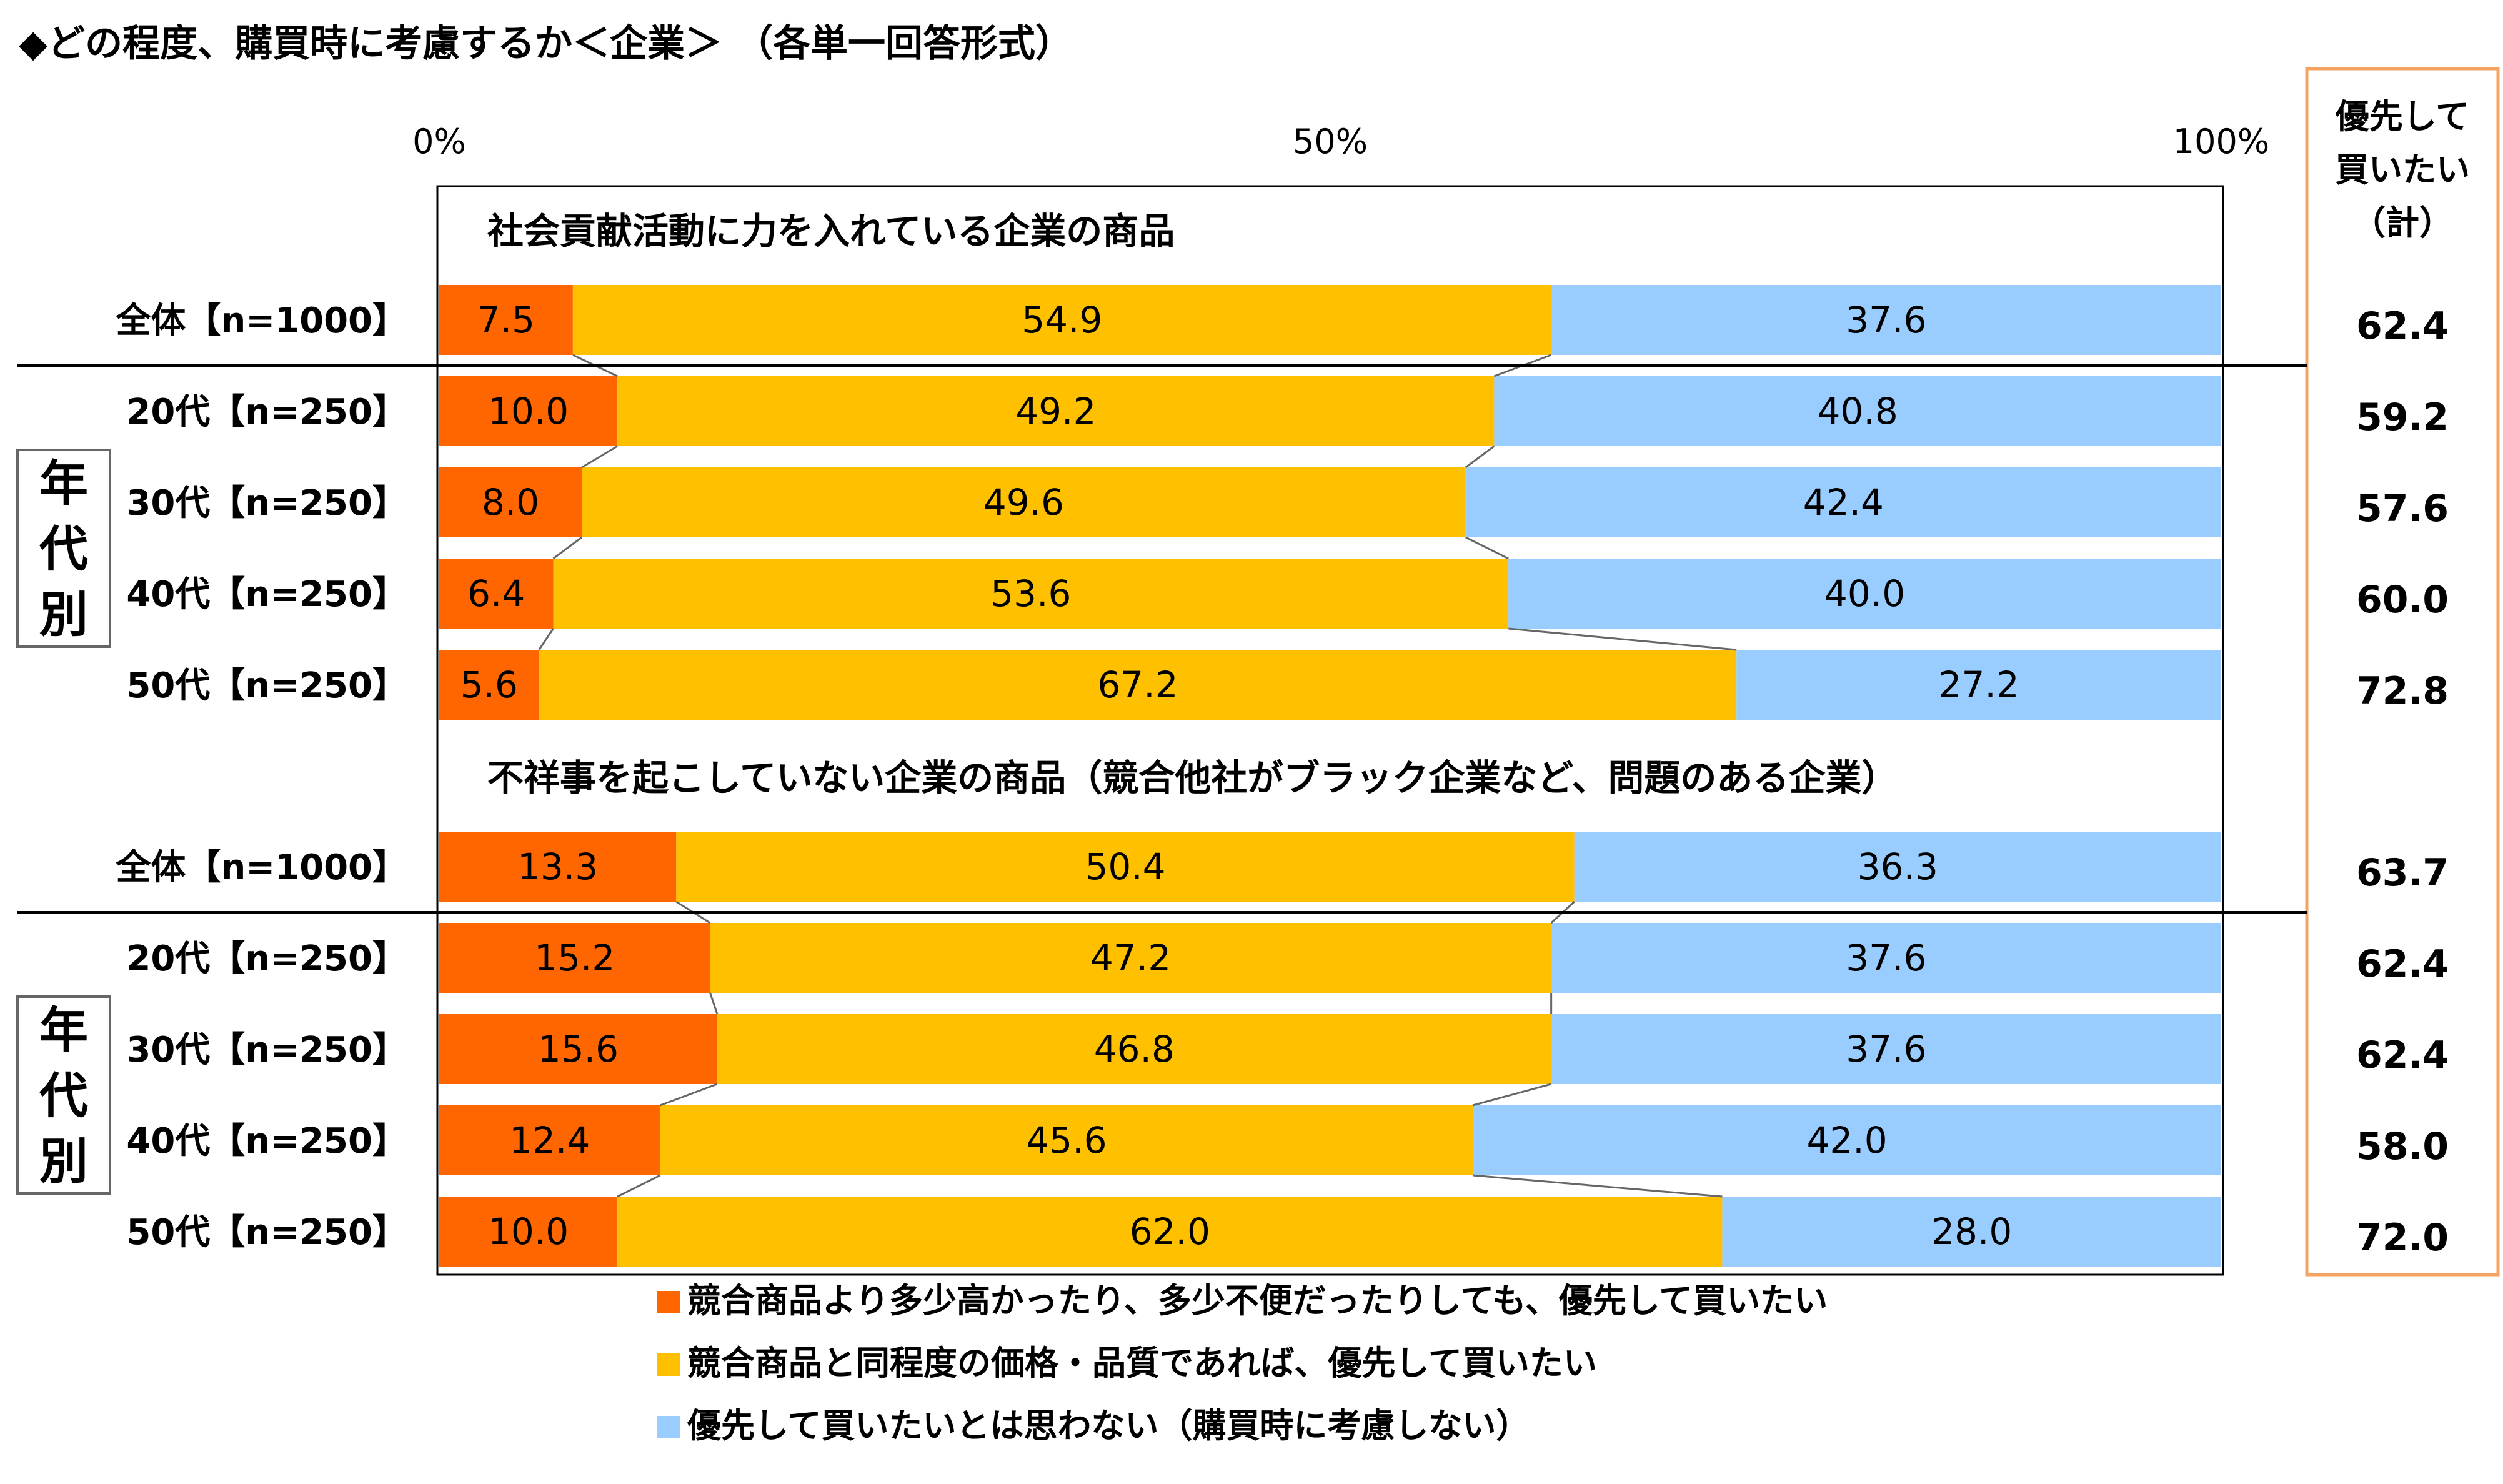  What do you see at coordinates (439, 141) in the screenshot?
I see `x-tick-label: 0%` at bounding box center [439, 141].